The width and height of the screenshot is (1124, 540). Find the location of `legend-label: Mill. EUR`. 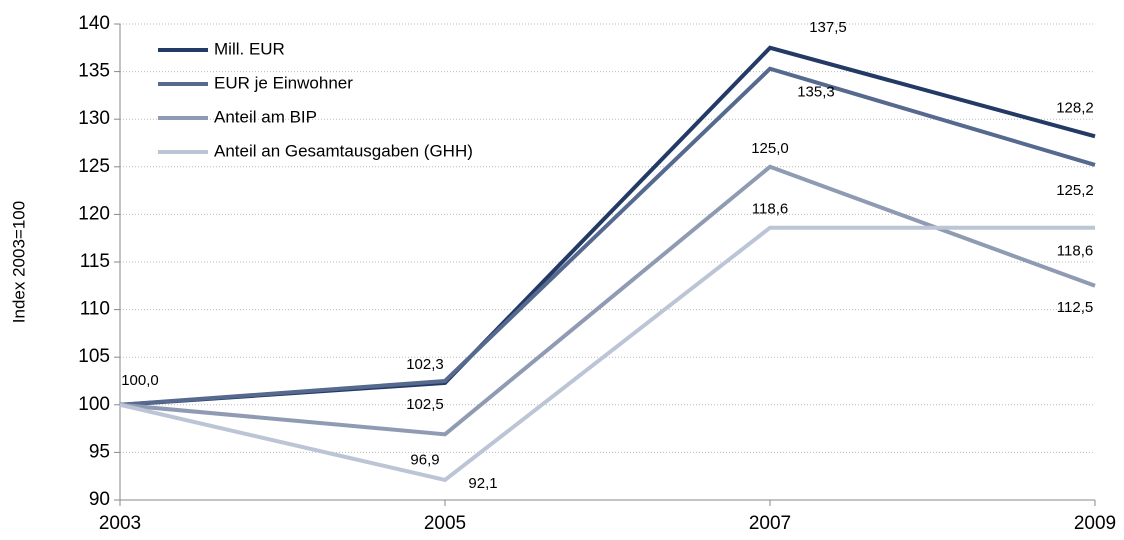

legend-label: Mill. EUR is located at coordinates (249, 48).